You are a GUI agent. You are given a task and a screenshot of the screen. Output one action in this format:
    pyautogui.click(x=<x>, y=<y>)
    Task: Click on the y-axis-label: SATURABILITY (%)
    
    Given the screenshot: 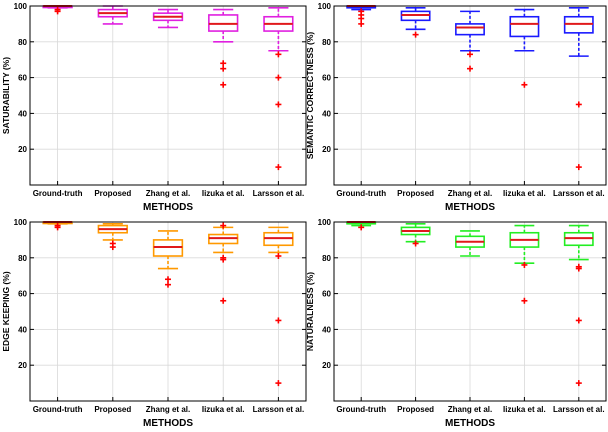 What is the action you would take?
    pyautogui.click(x=6, y=95)
    